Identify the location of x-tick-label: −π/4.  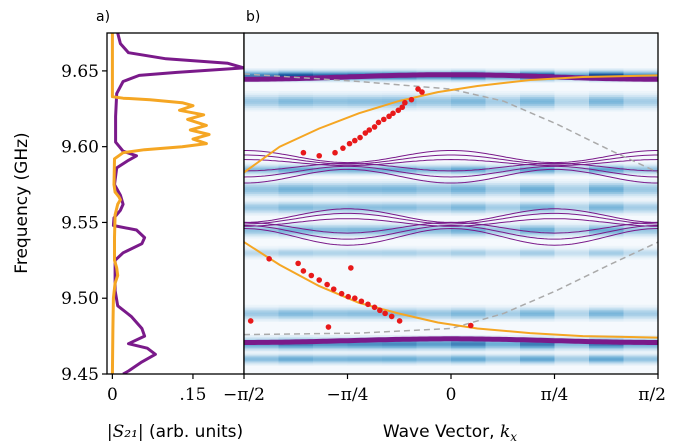
(348, 395).